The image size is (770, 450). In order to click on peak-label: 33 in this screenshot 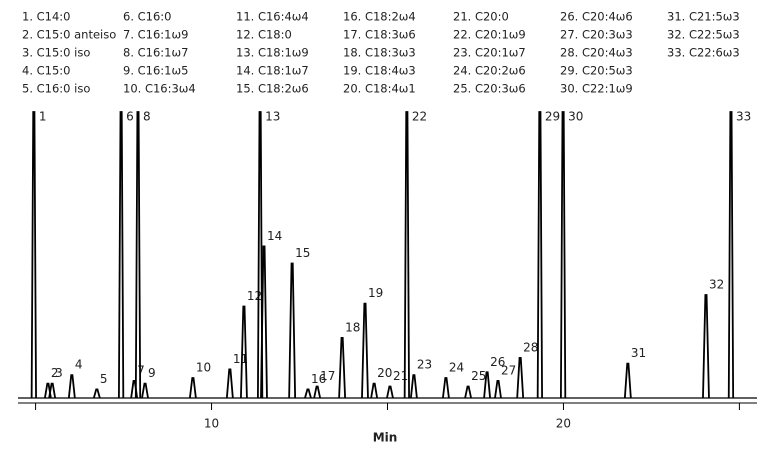, I will do `click(743, 117)`.